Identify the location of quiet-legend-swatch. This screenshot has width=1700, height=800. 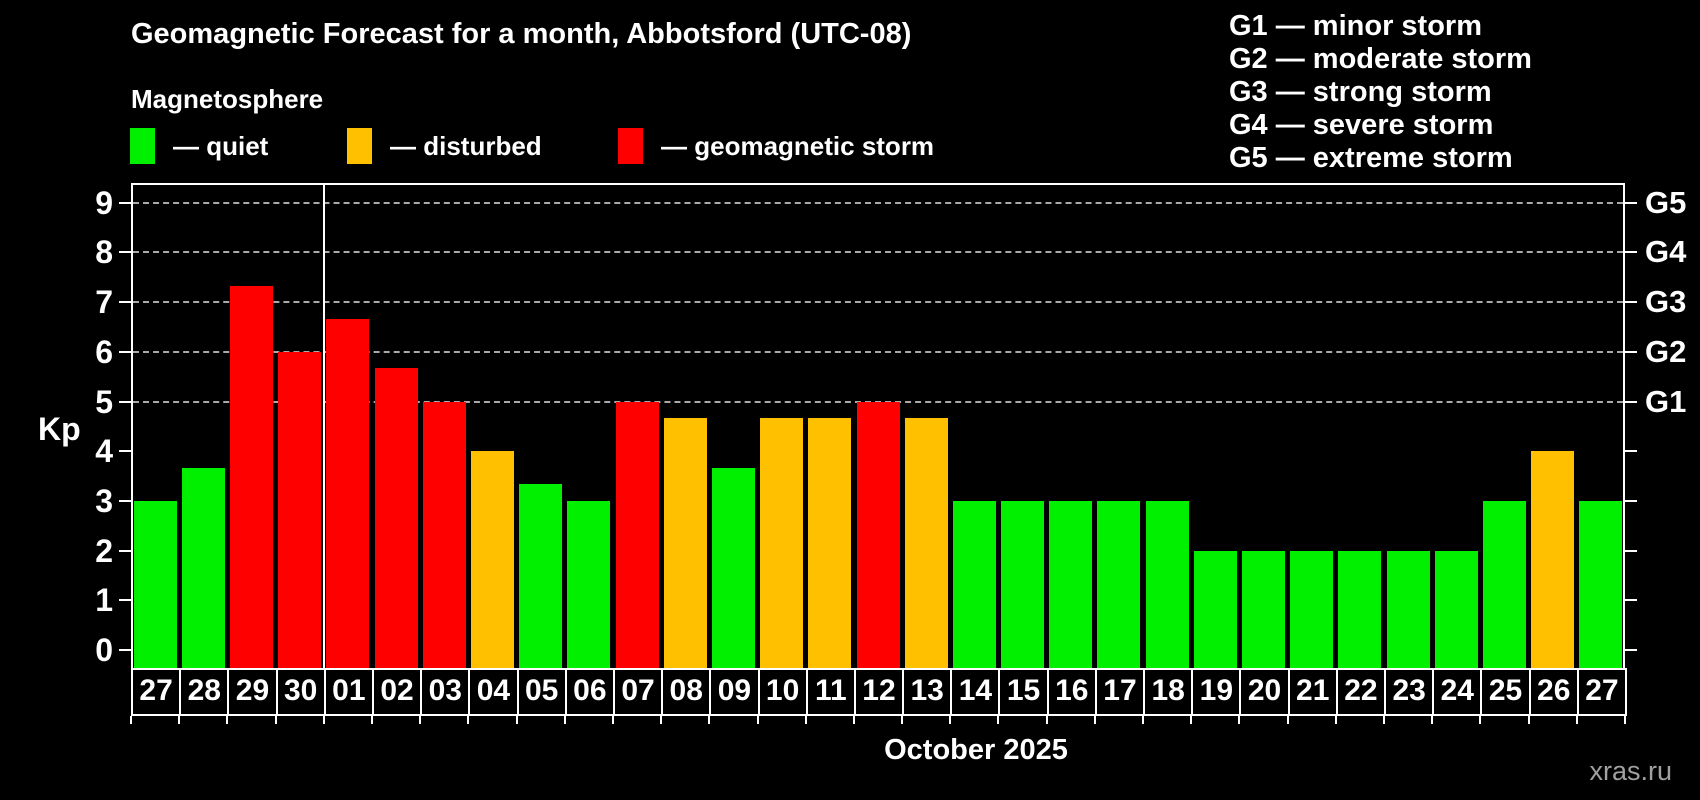
(142, 146).